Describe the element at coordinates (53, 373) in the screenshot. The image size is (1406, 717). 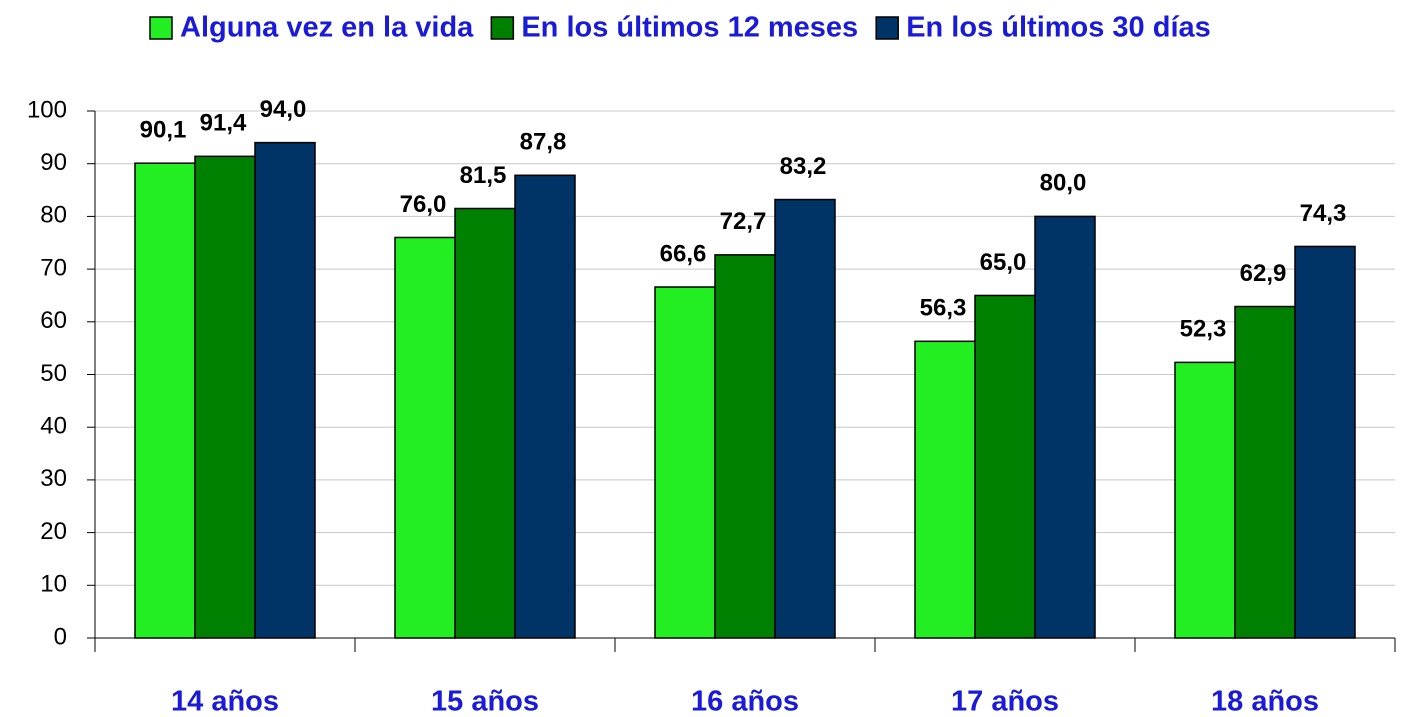
I see `y-tick-label: 50` at that location.